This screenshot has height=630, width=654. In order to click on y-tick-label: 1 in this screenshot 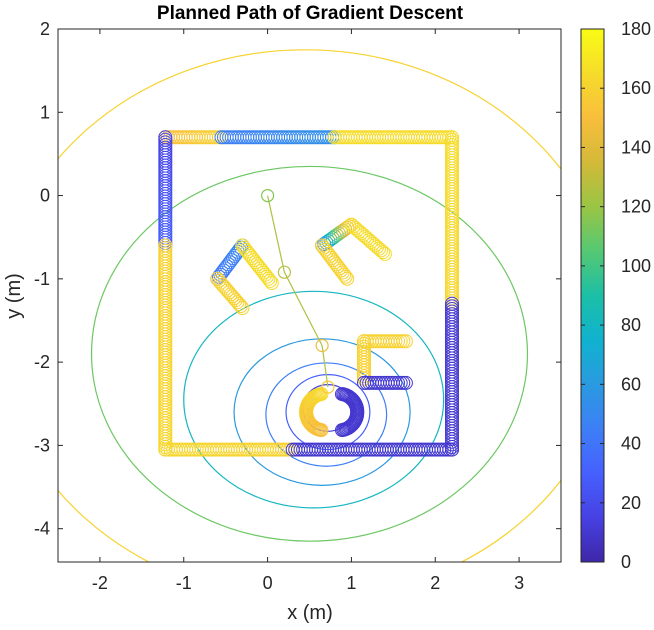, I will do `click(45, 112)`.